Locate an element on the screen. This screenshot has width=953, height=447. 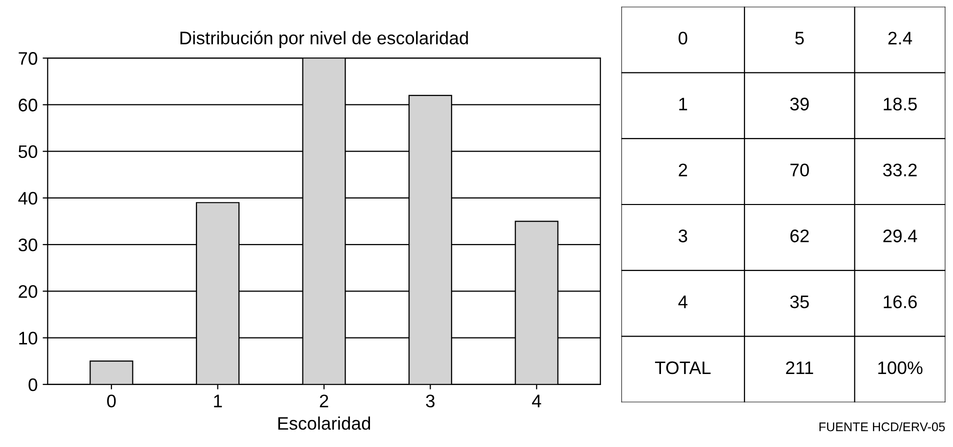
chart-title: Distribución por nivel de escolaridad is located at coordinates (324, 39).